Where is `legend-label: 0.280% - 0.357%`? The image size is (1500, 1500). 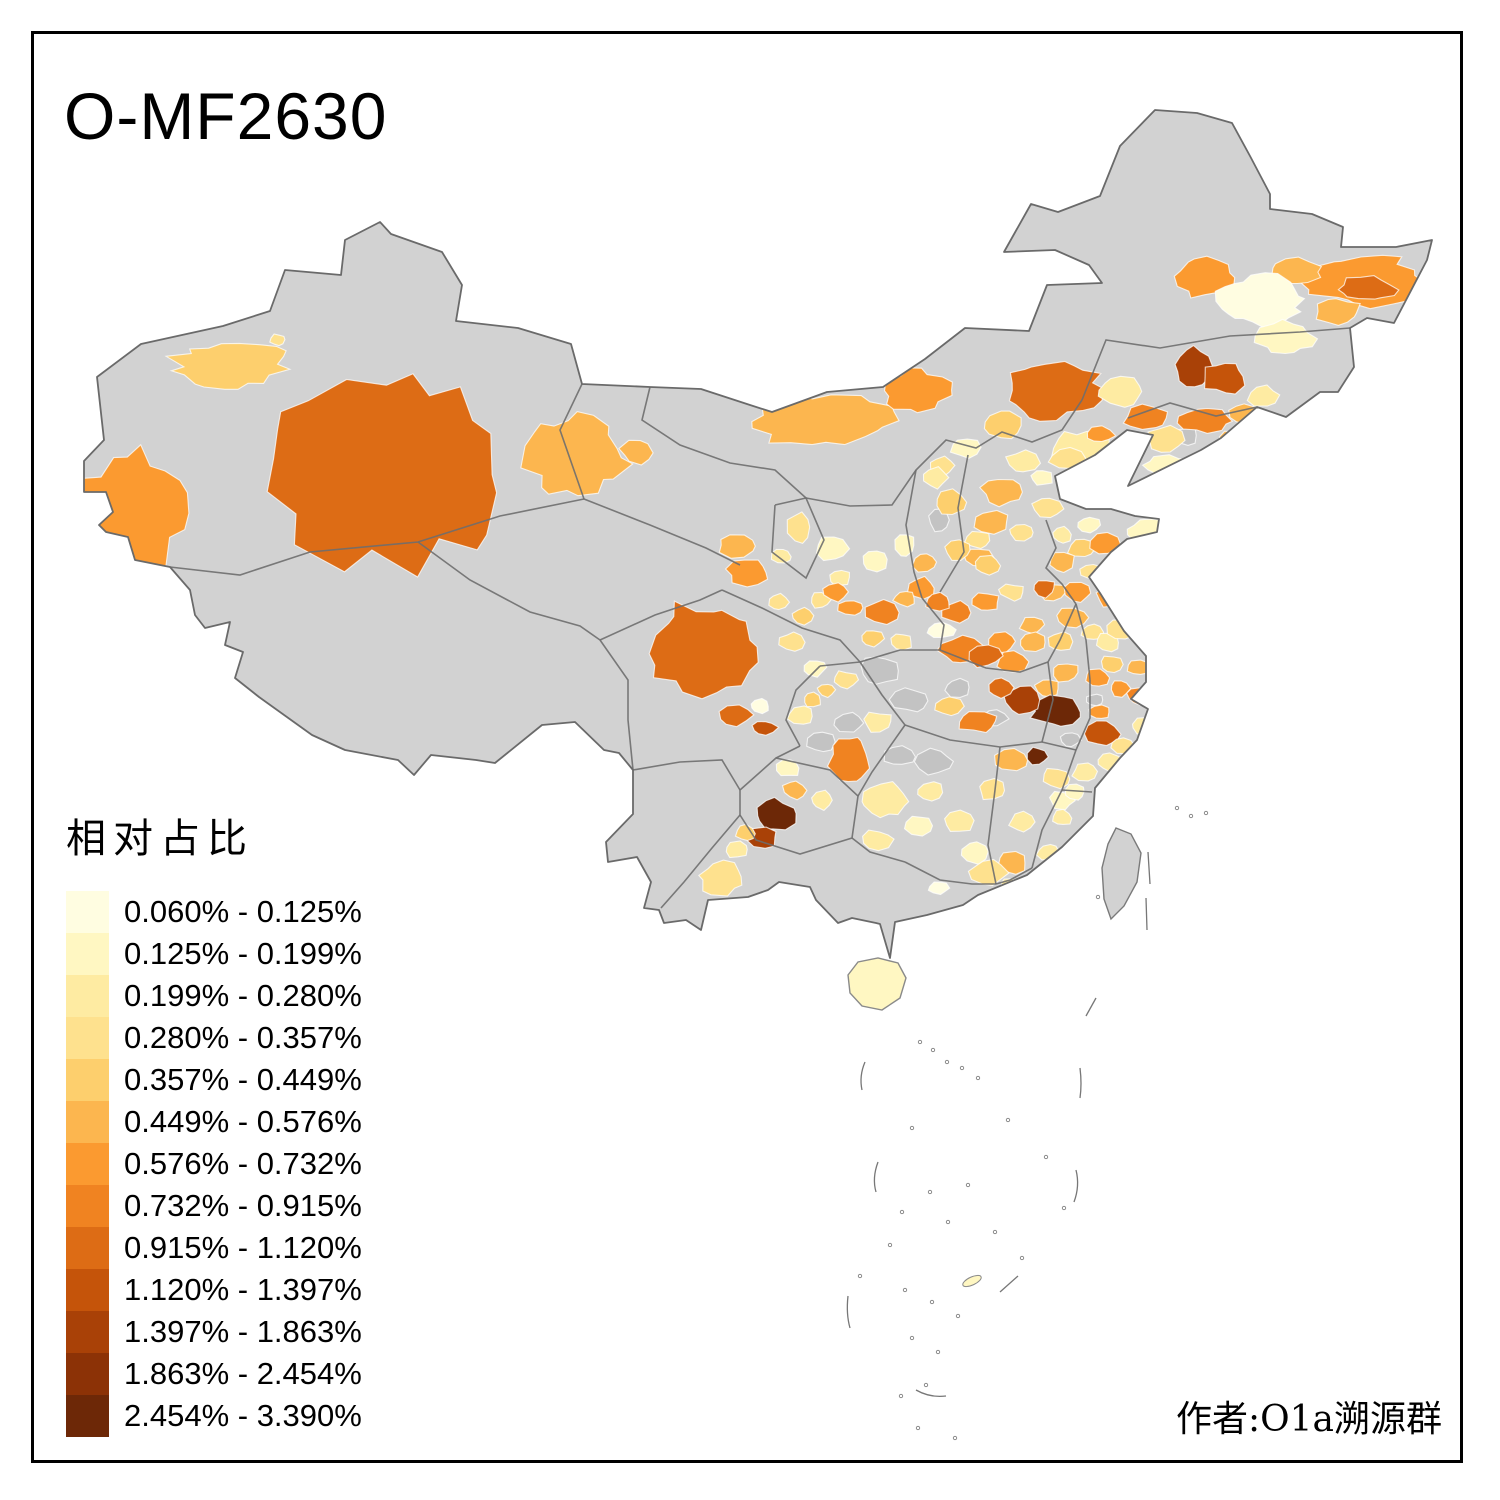 legend-label: 0.280% - 0.357% is located at coordinates (243, 1037).